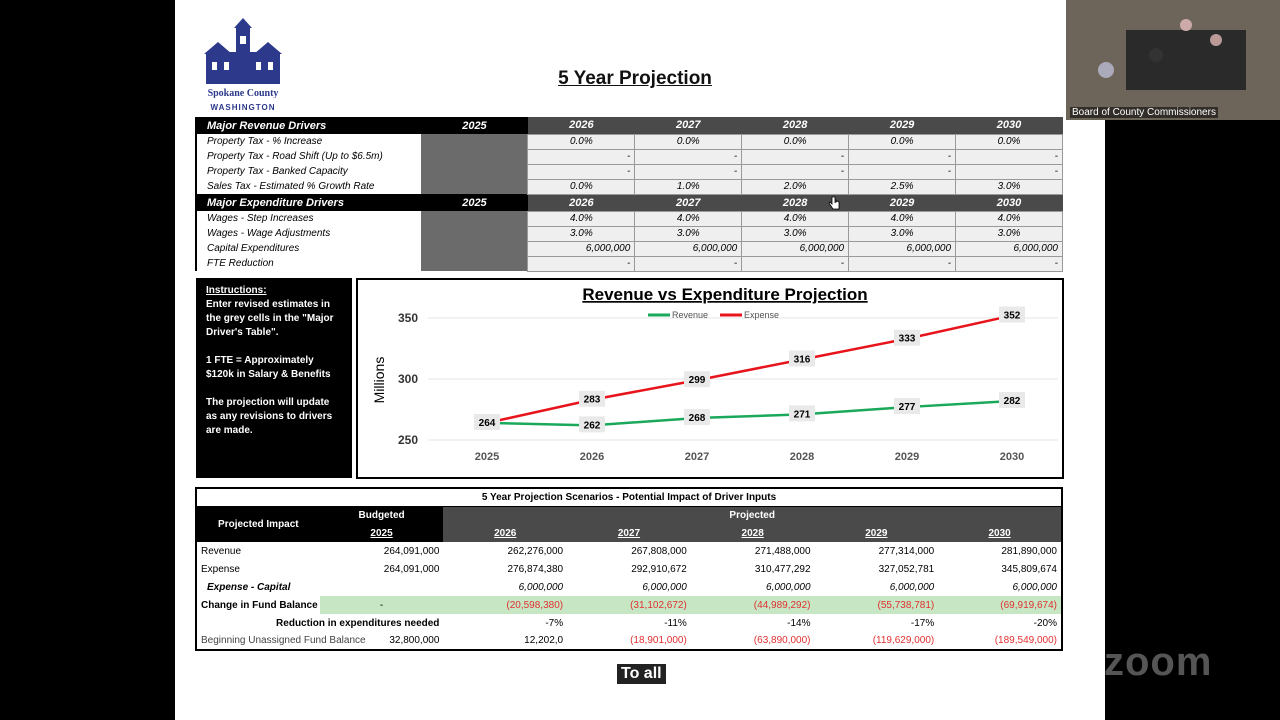  Describe the element at coordinates (906, 551) in the screenshot. I see `impact-value: 277,314,000` at that location.